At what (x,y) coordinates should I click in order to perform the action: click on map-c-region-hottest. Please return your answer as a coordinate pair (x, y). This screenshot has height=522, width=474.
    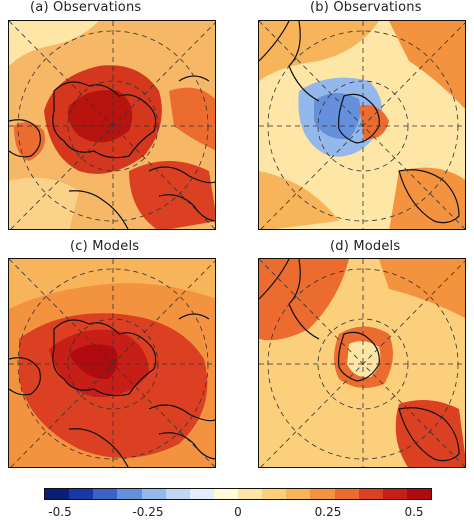
    Looking at the image, I should click on (93, 362).